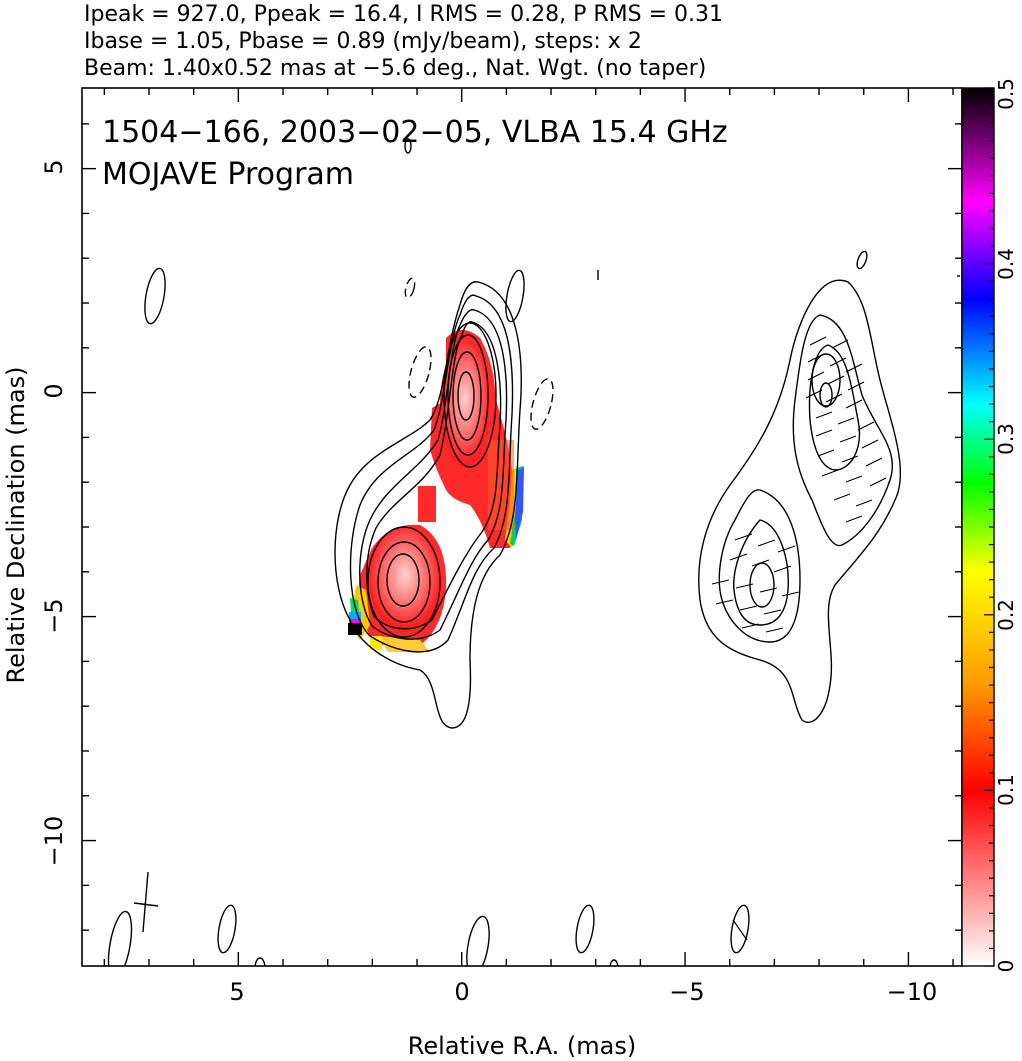  Describe the element at coordinates (686, 992) in the screenshot. I see `x-tick-label: −5` at that location.